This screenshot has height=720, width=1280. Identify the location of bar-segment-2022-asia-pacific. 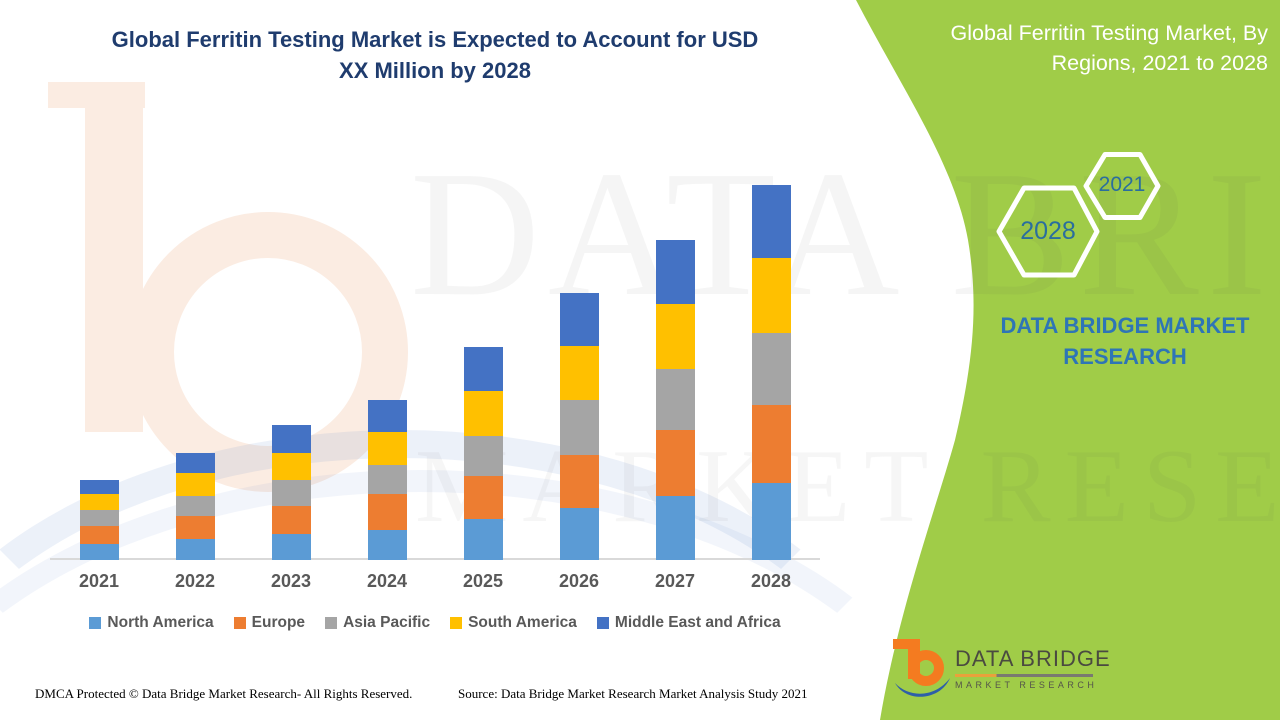
(195, 505).